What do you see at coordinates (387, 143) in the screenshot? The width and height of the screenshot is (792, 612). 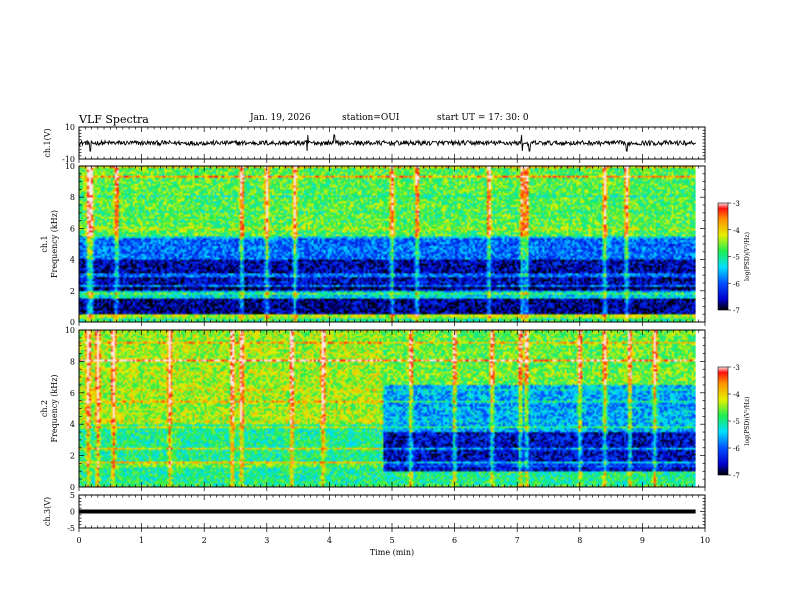 I see `ch1-waveform-trace` at bounding box center [387, 143].